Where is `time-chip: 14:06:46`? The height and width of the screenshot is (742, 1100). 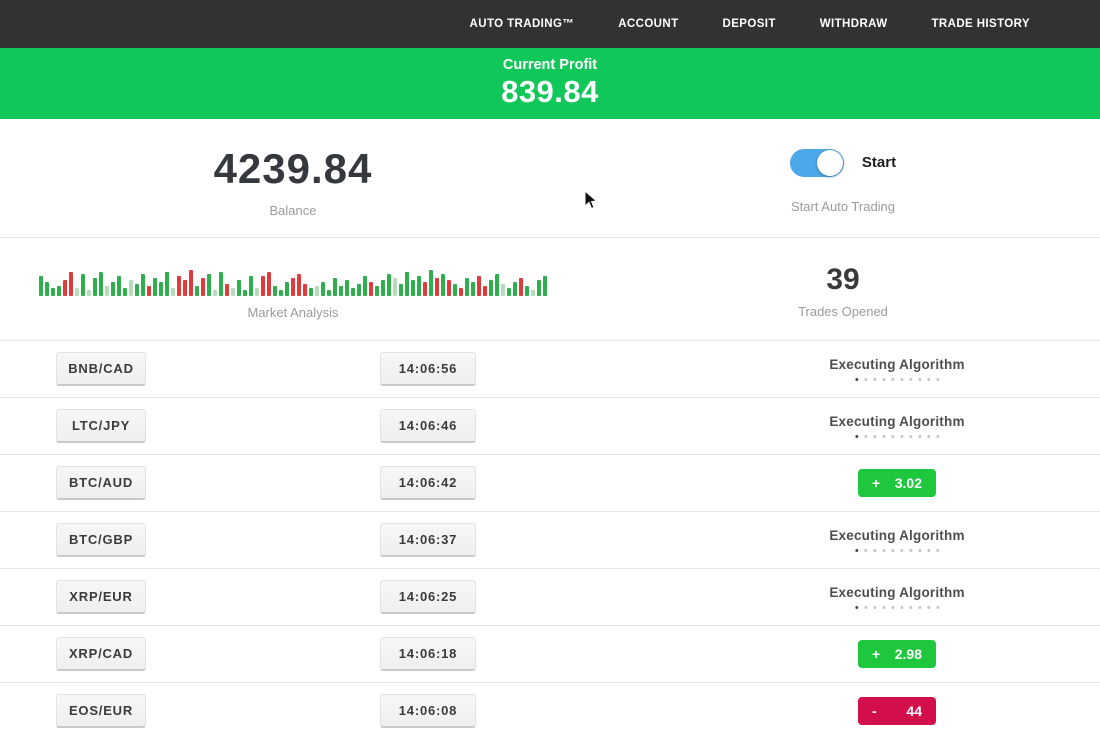 time-chip: 14:06:46 is located at coordinates (428, 426).